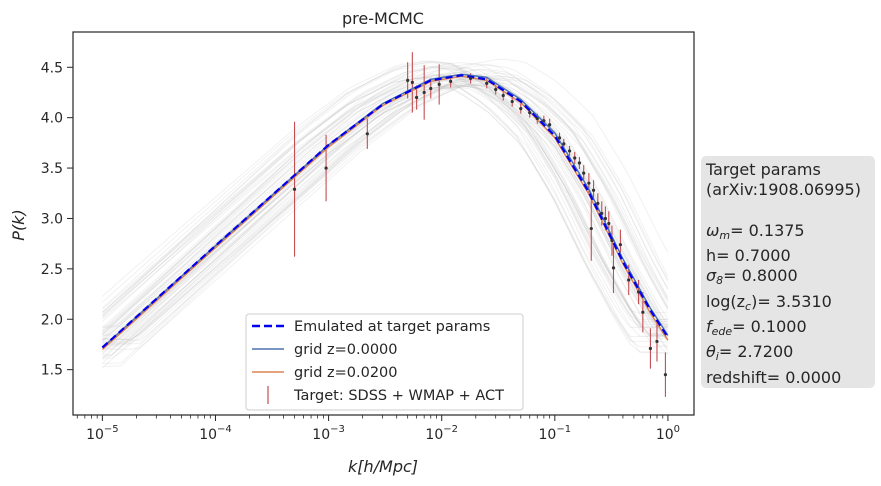 This screenshot has height=486, width=881. What do you see at coordinates (378, 429) in the screenshot?
I see `x-axis: 10⁻⁵ 10⁻⁴ 10⁻³ 10⁻² 10⁻¹ 10⁰` at bounding box center [378, 429].